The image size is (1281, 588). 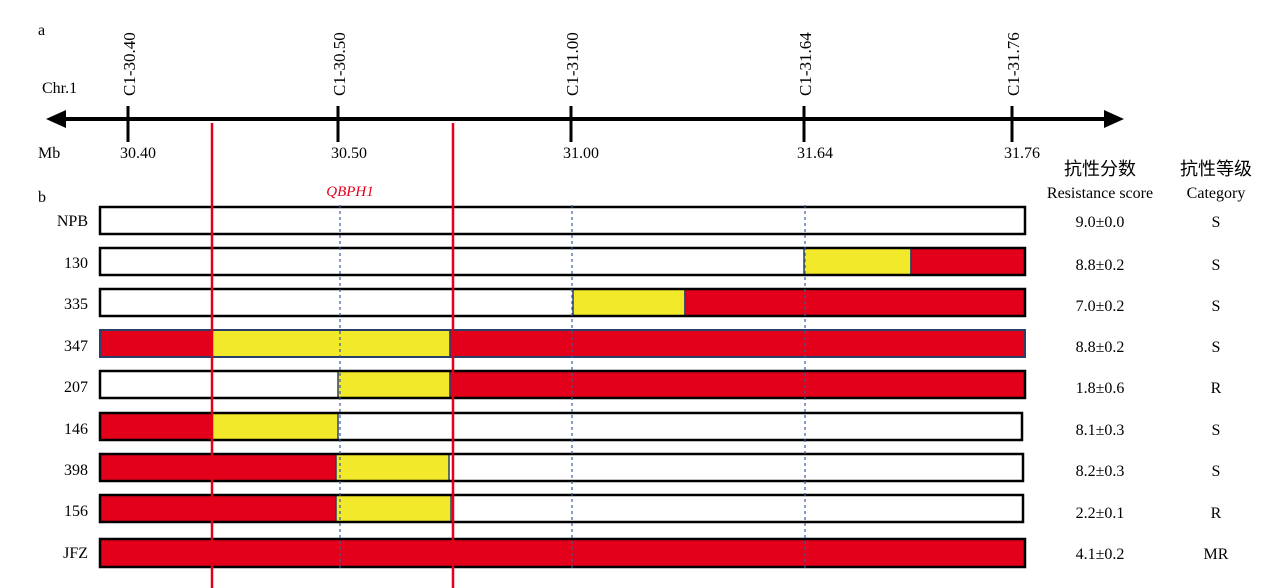 I want to click on chromosome-label: Chr.1, so click(x=59, y=88).